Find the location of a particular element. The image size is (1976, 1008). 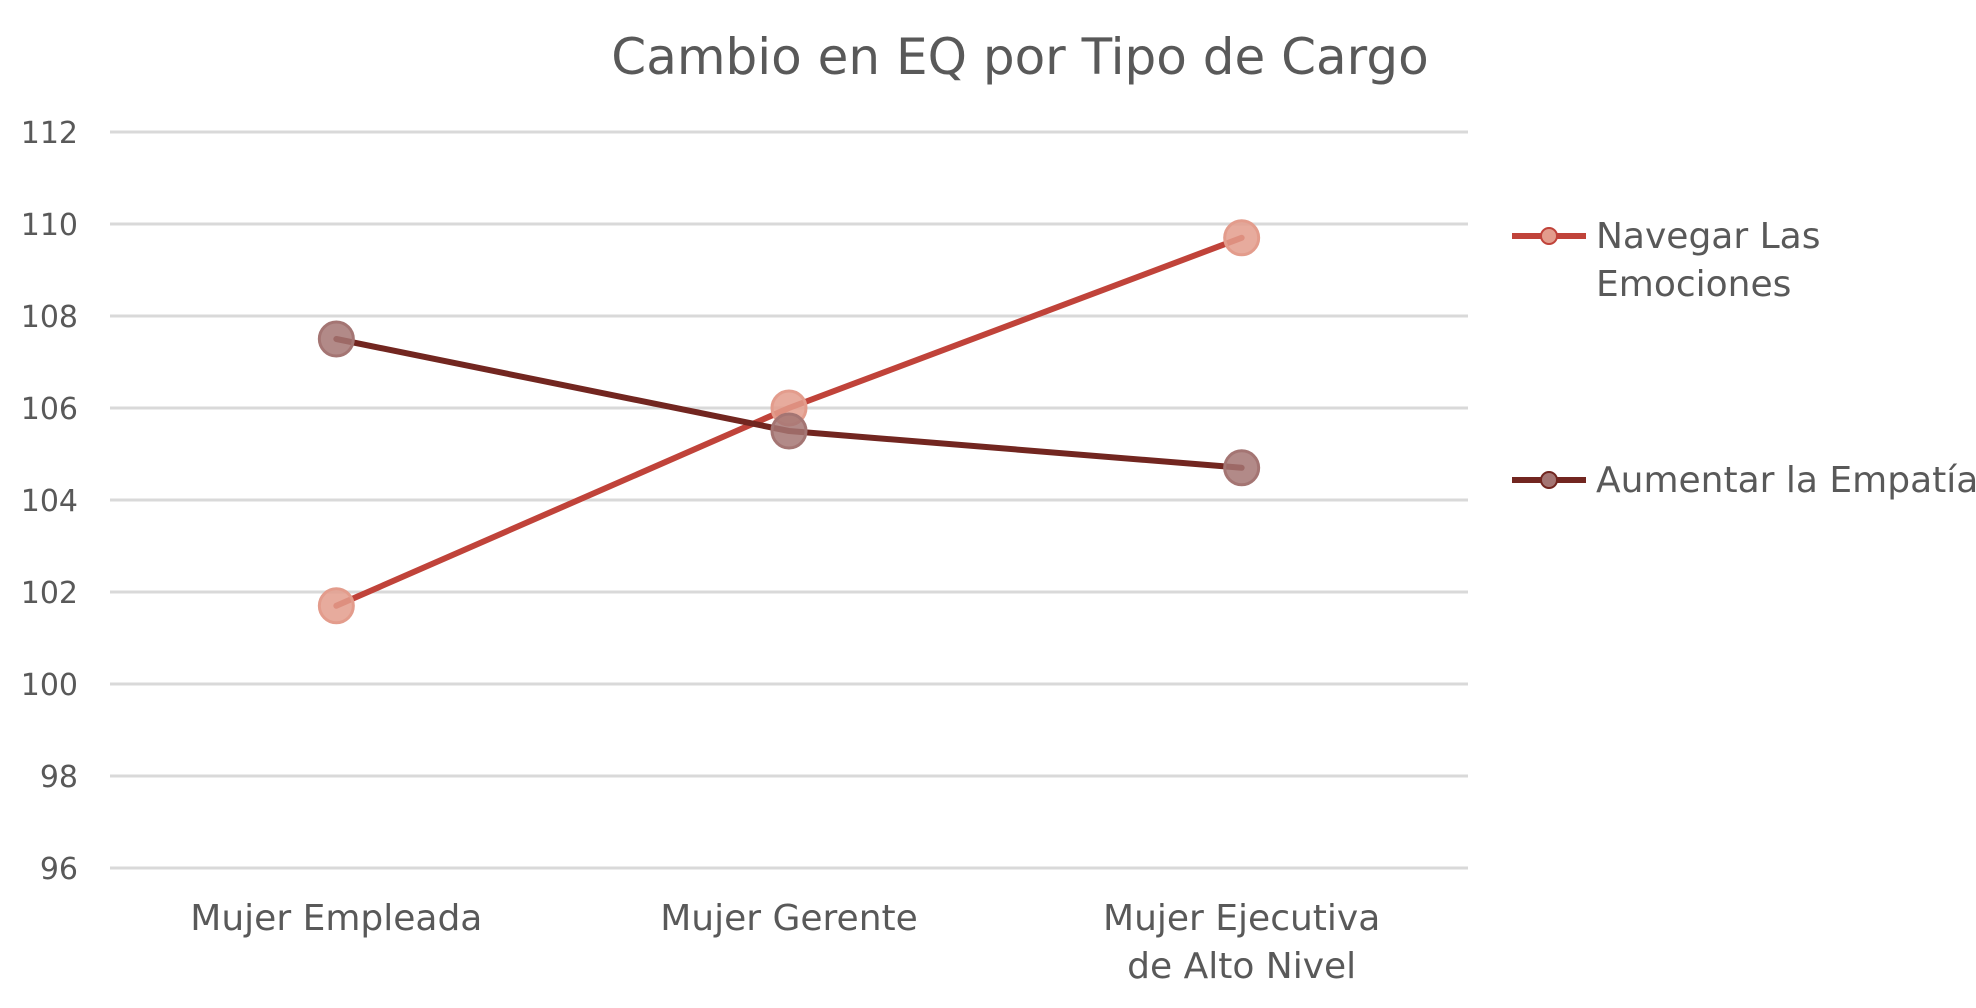

legend: Navegar Las Emociones Aumentar la Empatía is located at coordinates (1744, 358).